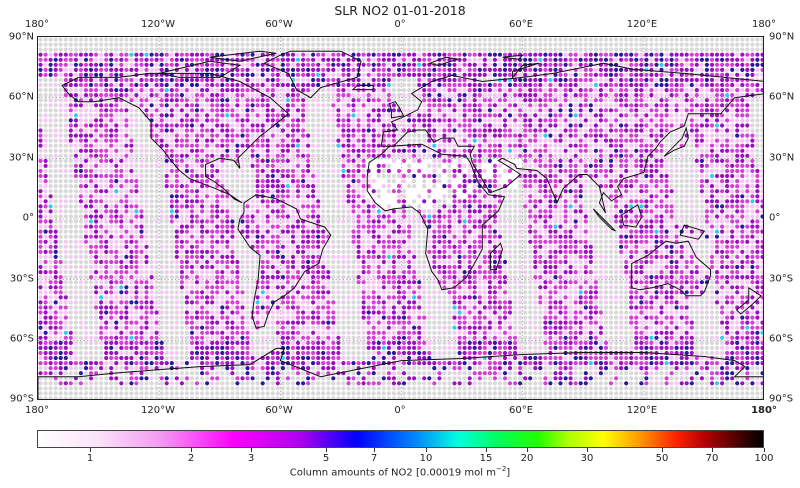 This screenshot has width=800, height=488. What do you see at coordinates (764, 458) in the screenshot?
I see `colorbar-tick-label: 100` at bounding box center [764, 458].